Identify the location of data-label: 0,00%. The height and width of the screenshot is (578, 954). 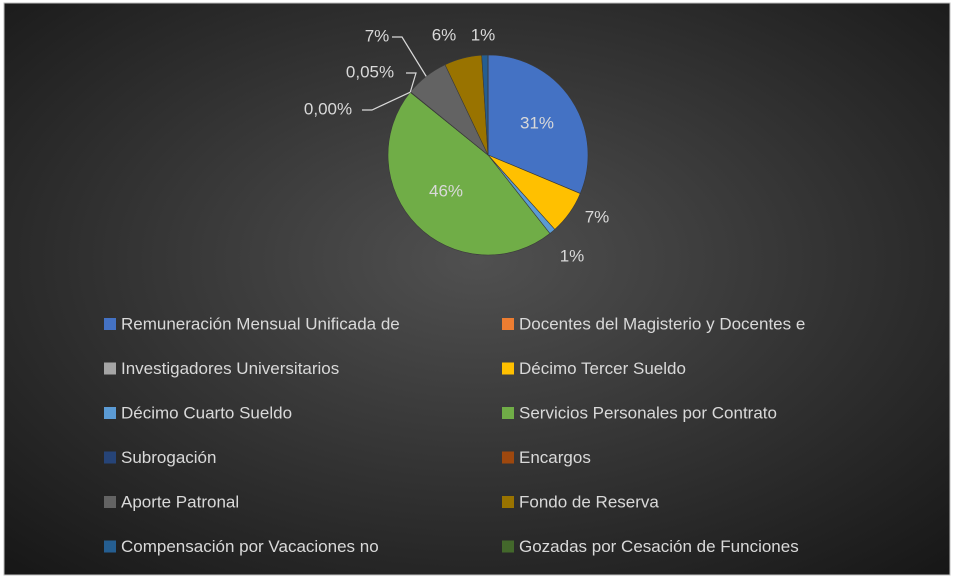
(328, 108).